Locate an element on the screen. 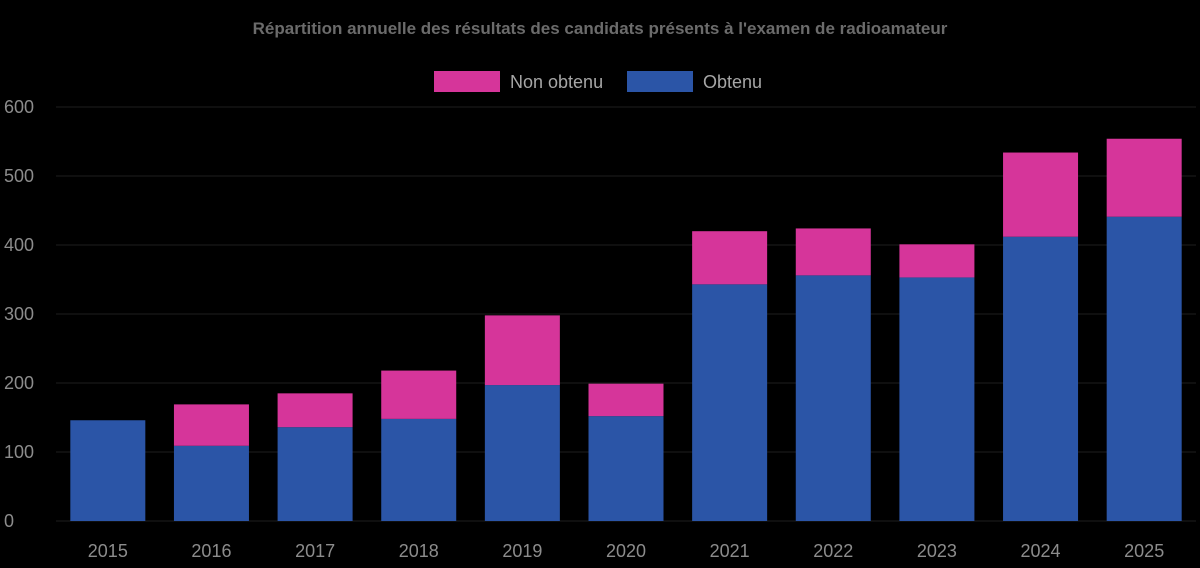 The height and width of the screenshot is (568, 1200). legend-swatch-obtenu is located at coordinates (660, 81).